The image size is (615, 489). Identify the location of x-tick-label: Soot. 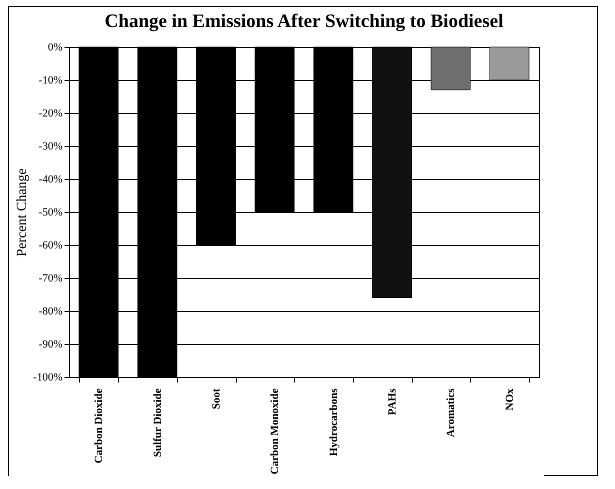
(216, 399).